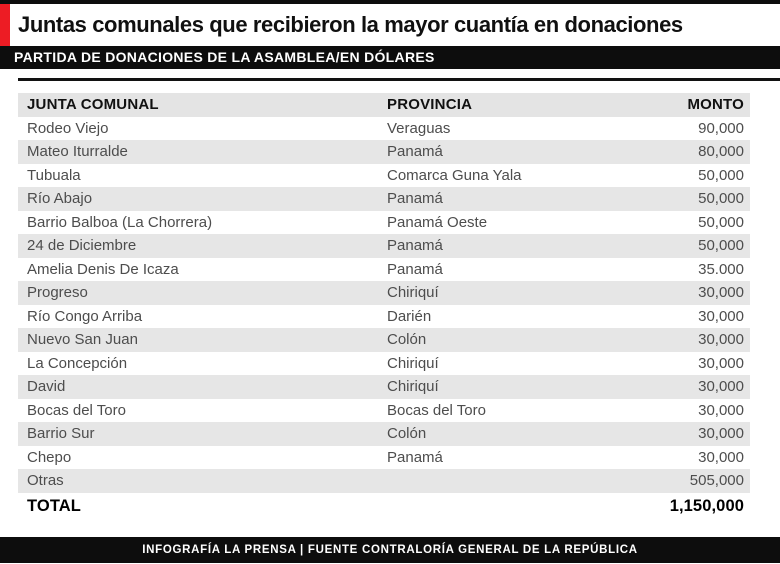  What do you see at coordinates (49, 457) in the screenshot?
I see `cell-junta: Chepo` at bounding box center [49, 457].